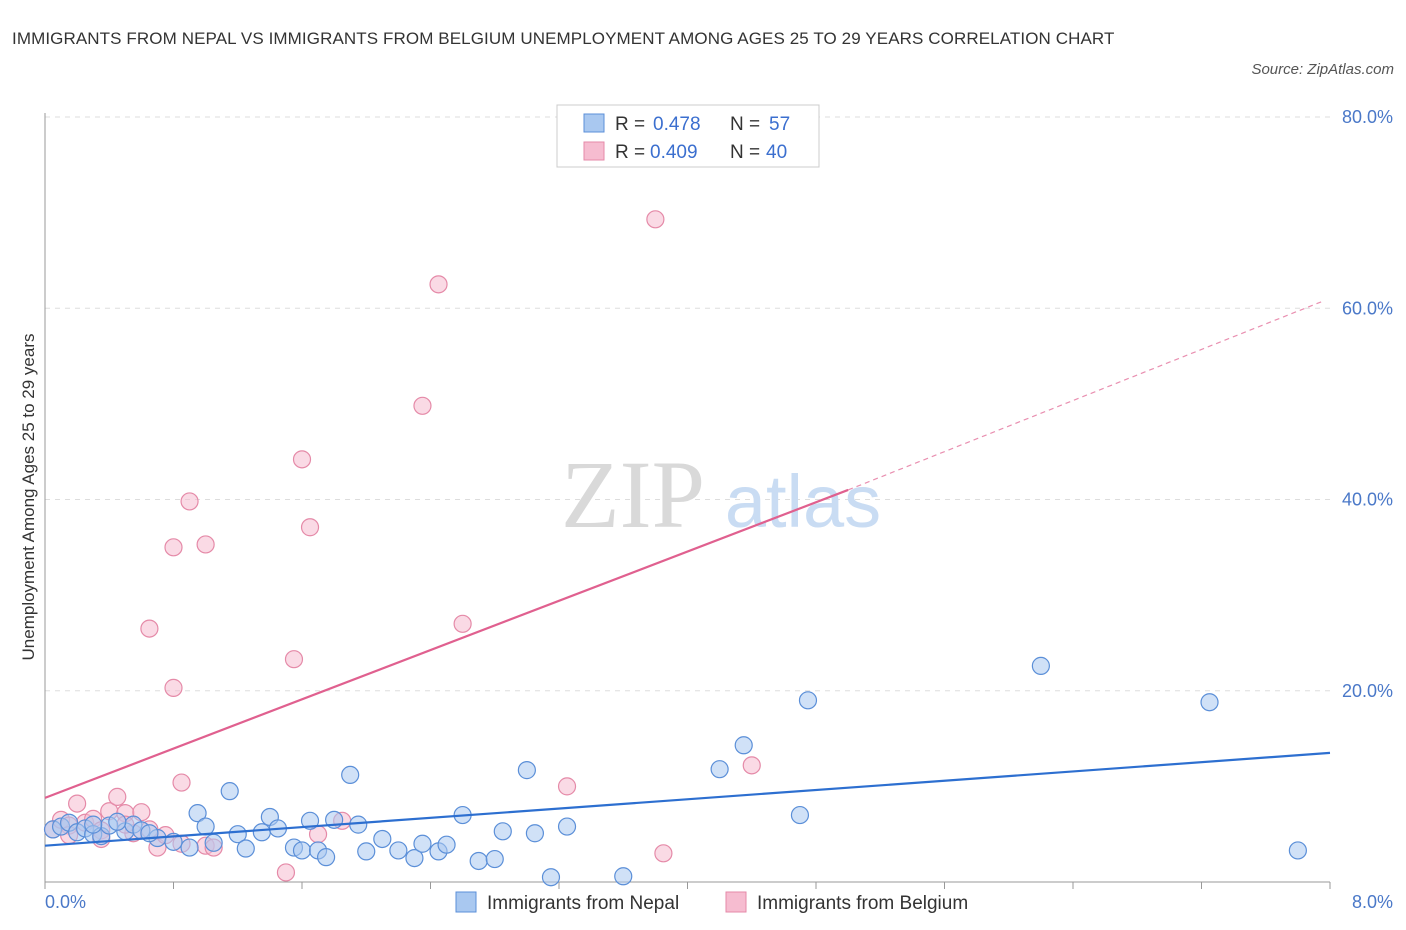 The width and height of the screenshot is (1406, 930). Describe the element at coordinates (1085, 395) in the screenshot. I see `belgium-trend-extension` at that location.